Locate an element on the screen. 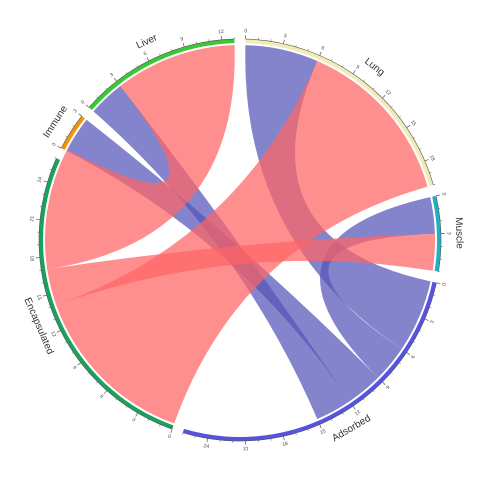 The height and width of the screenshot is (480, 480). group-label-liver: Liver is located at coordinates (147, 41).